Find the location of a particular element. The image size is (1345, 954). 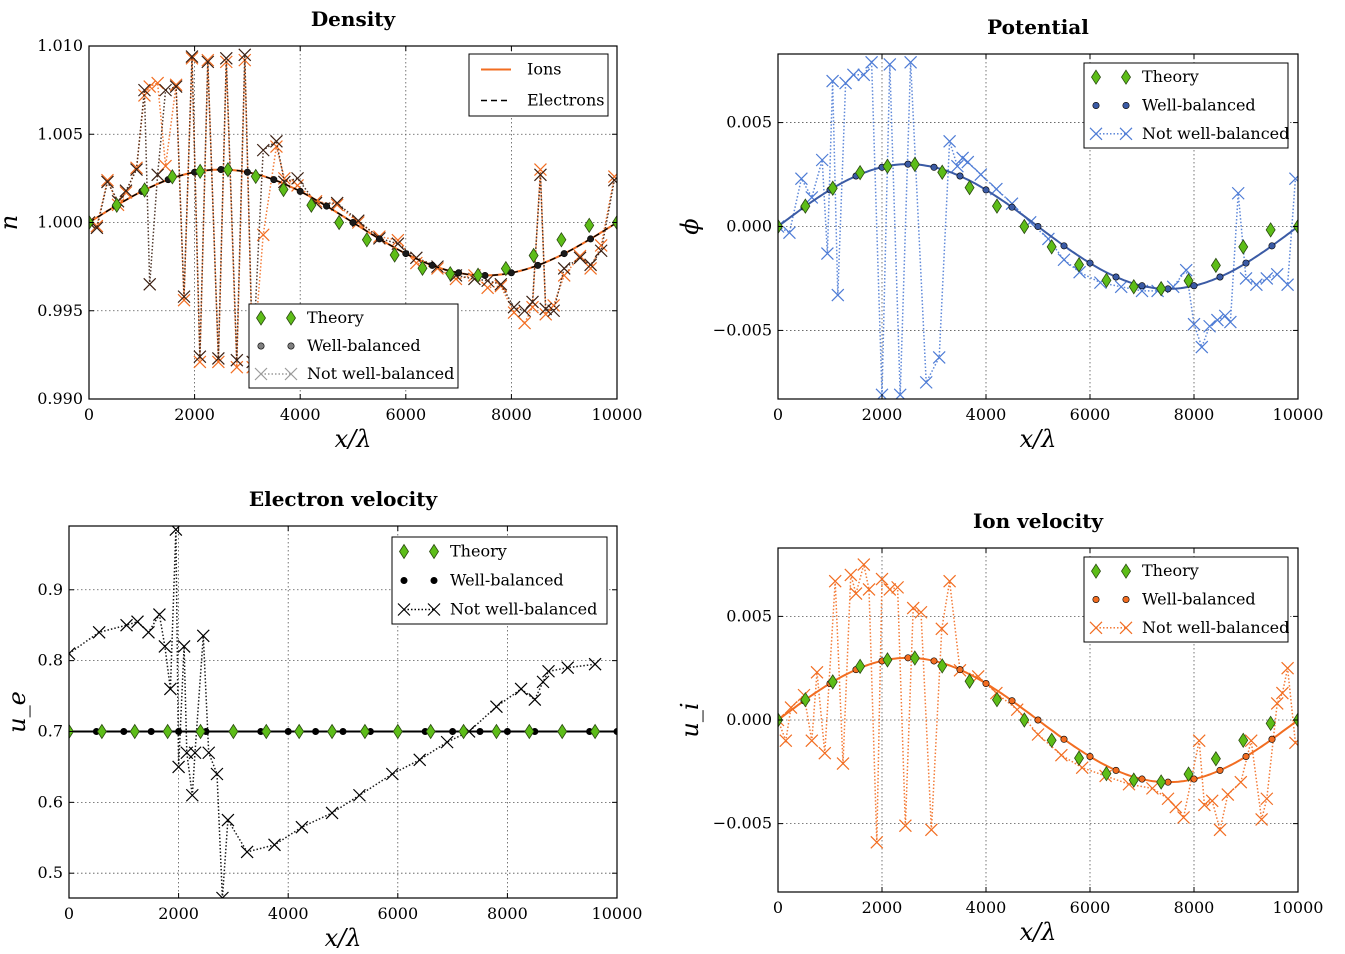

legend-label: Not well-balanced is located at coordinates (1215, 627).